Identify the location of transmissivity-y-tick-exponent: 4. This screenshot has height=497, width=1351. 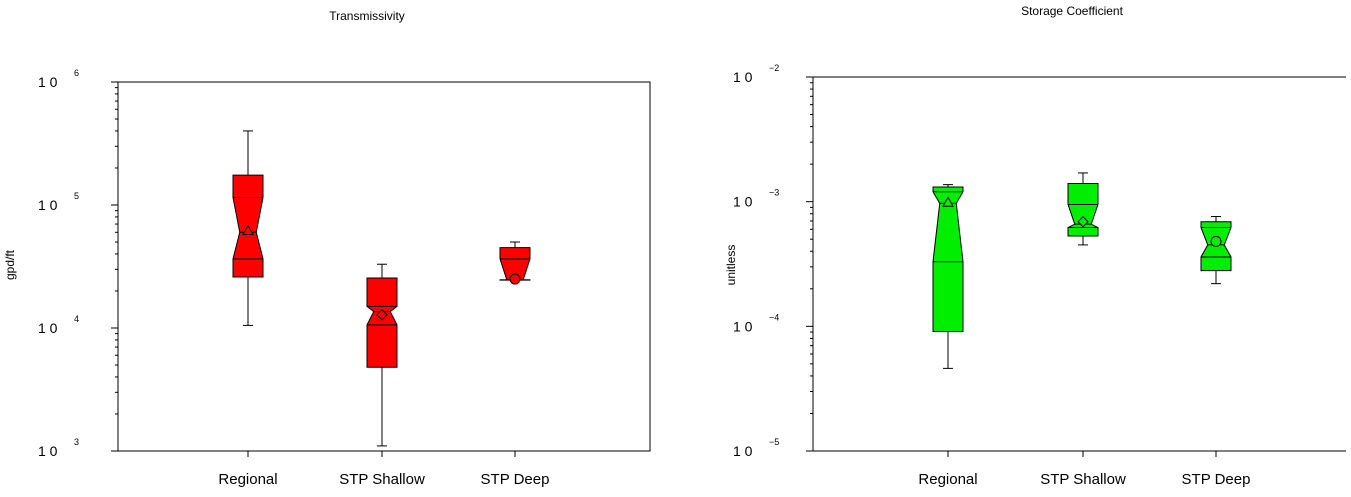
(76, 319).